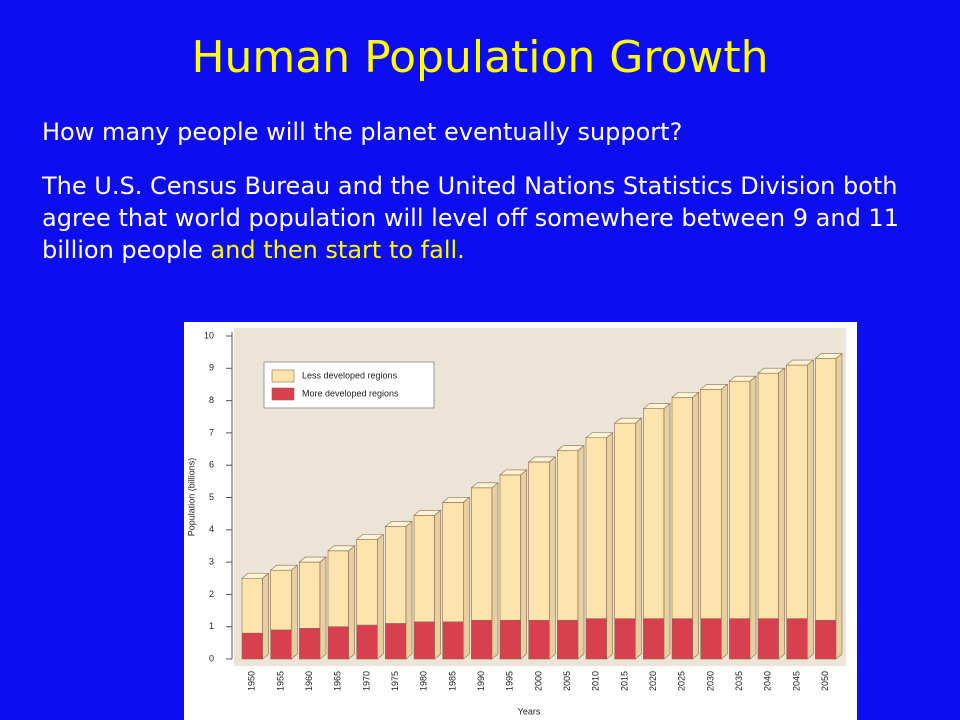 The height and width of the screenshot is (720, 960). Describe the element at coordinates (624, 681) in the screenshot. I see `x-tick-label: 2015` at that location.